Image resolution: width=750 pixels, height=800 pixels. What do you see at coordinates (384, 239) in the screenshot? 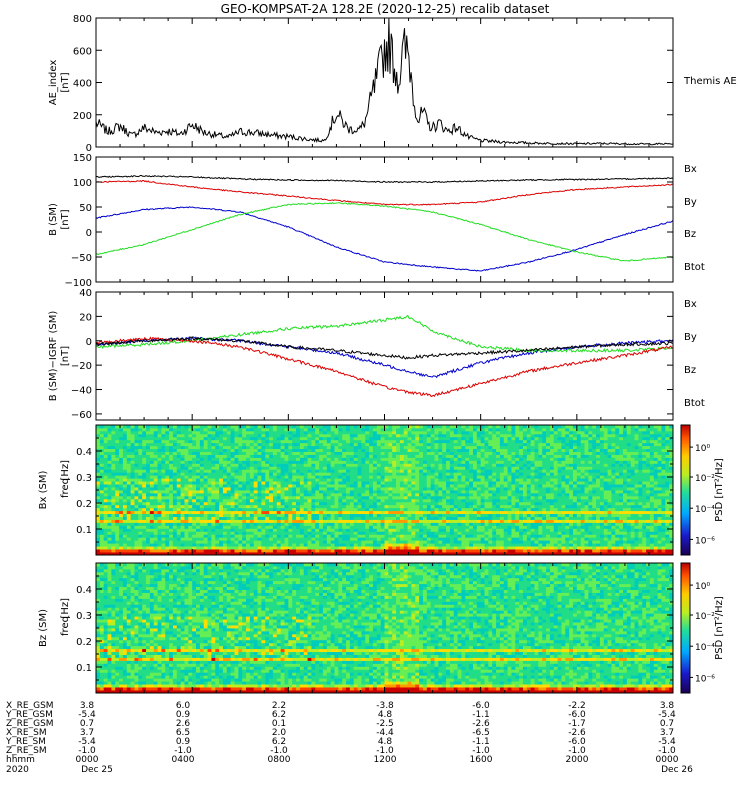
I see `series-line-bx` at bounding box center [384, 239].